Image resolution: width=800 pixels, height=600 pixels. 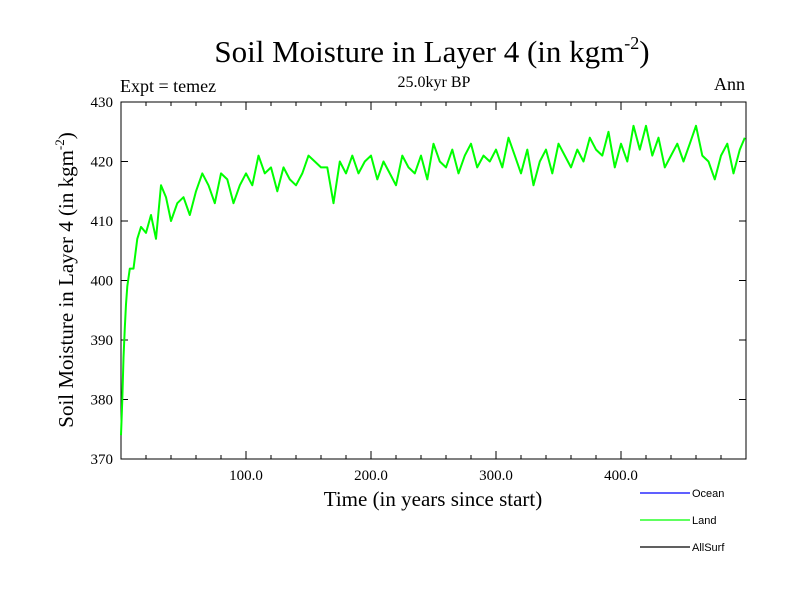 What do you see at coordinates (66, 289) in the screenshot?
I see `y-axis-label-text: Soil Moisture in Layer 4 (in kgm` at bounding box center [66, 289].